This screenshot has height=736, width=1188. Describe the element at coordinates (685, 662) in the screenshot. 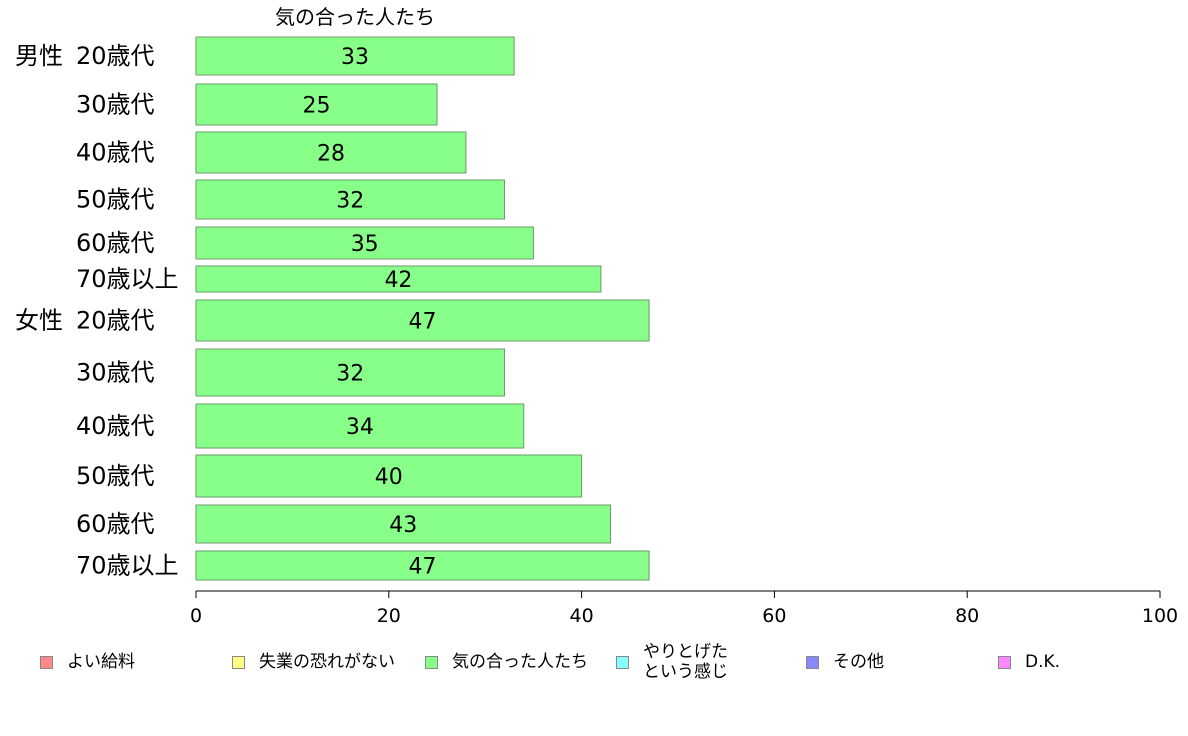

I see `legend-label: やりとげた という感じ` at that location.